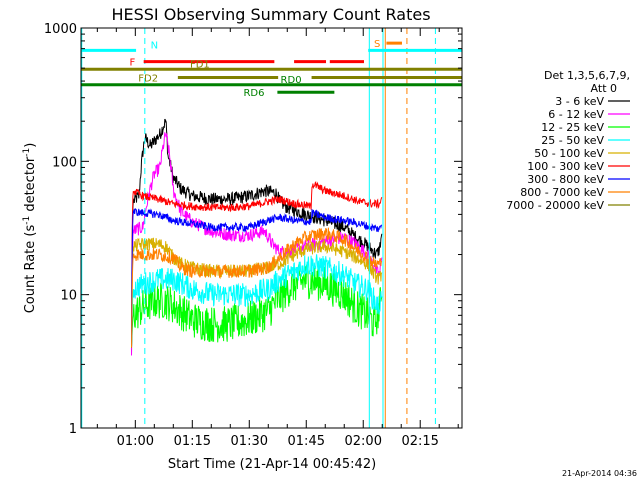  What do you see at coordinates (30, 228) in the screenshot?
I see `y-axis-label: Count Rate (s-1 detector-1)` at bounding box center [30, 228].